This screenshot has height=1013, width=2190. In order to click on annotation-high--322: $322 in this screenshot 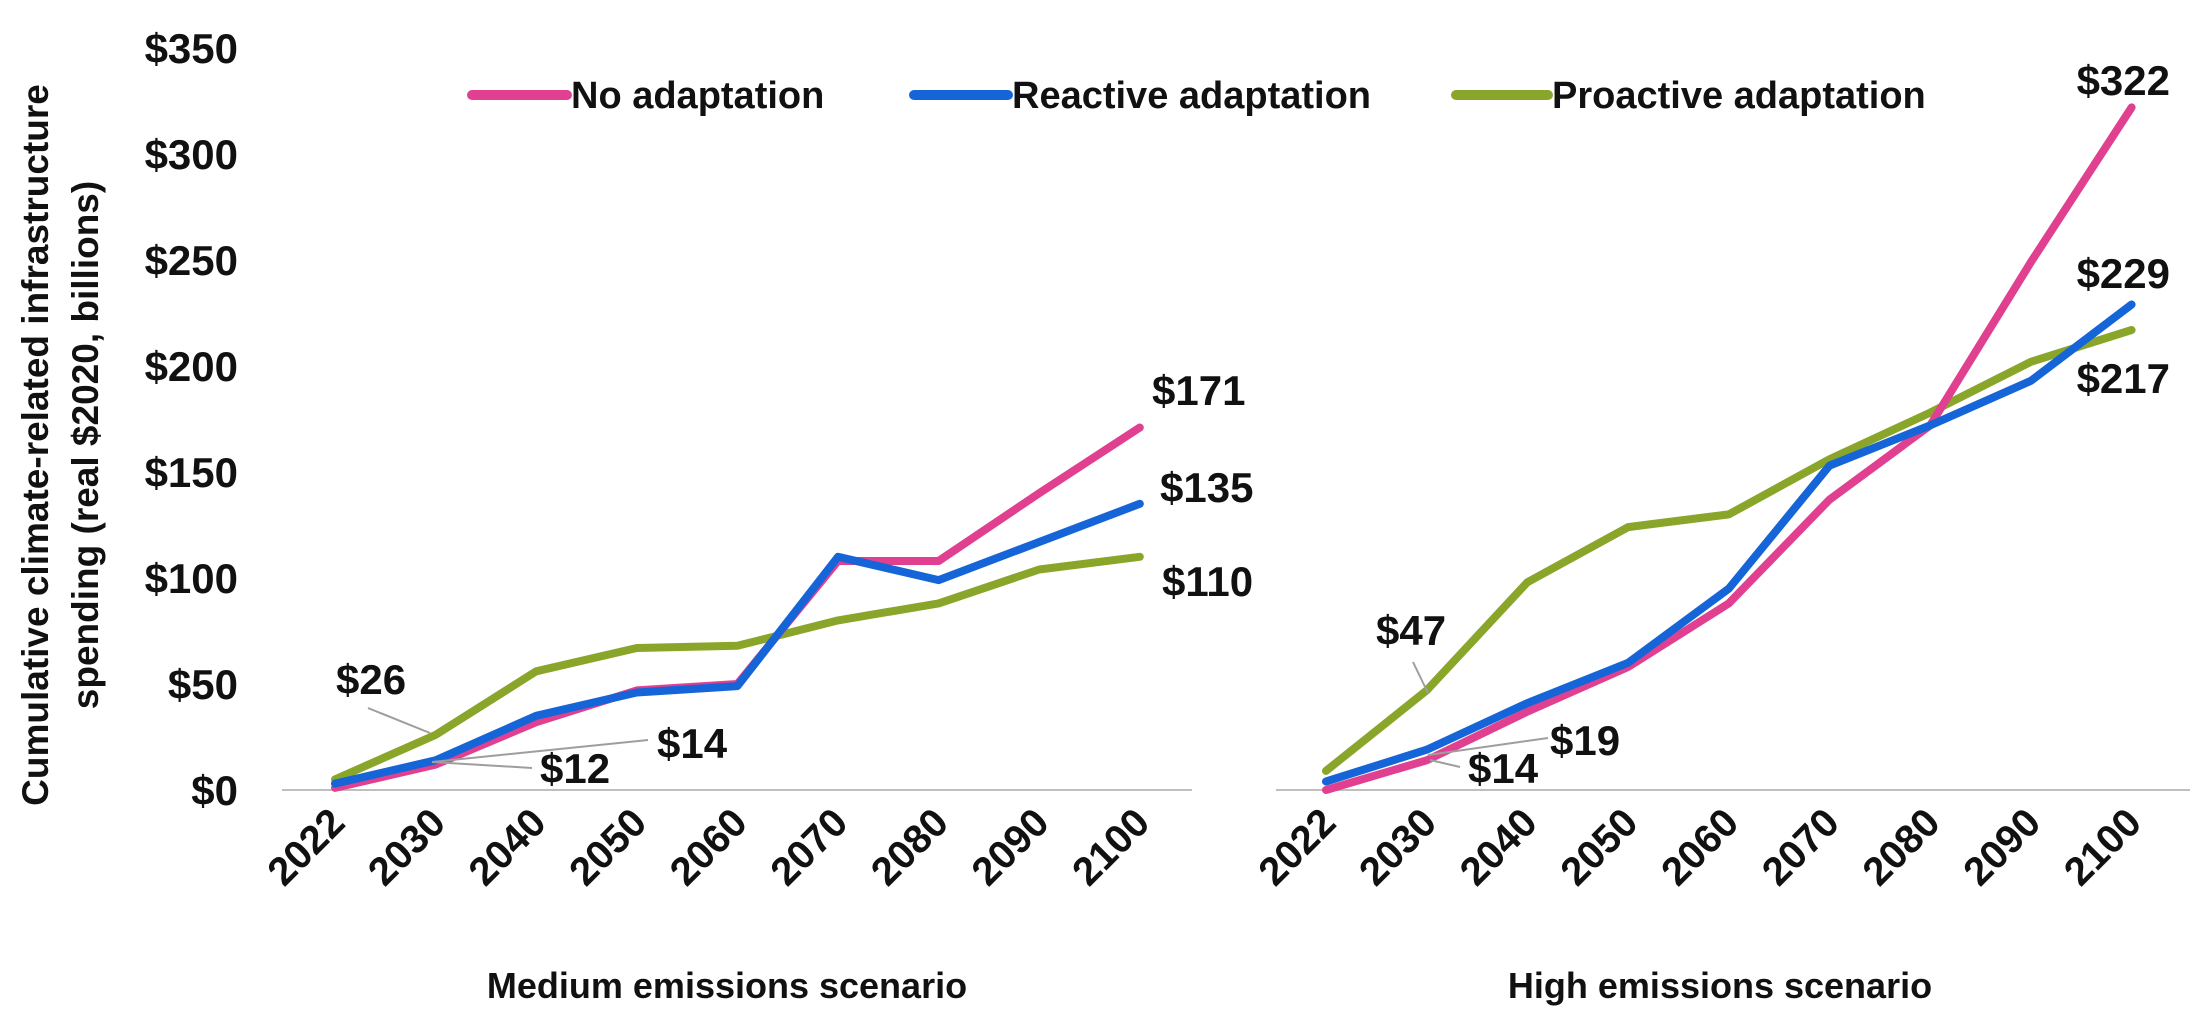, I will do `click(2123, 80)`.